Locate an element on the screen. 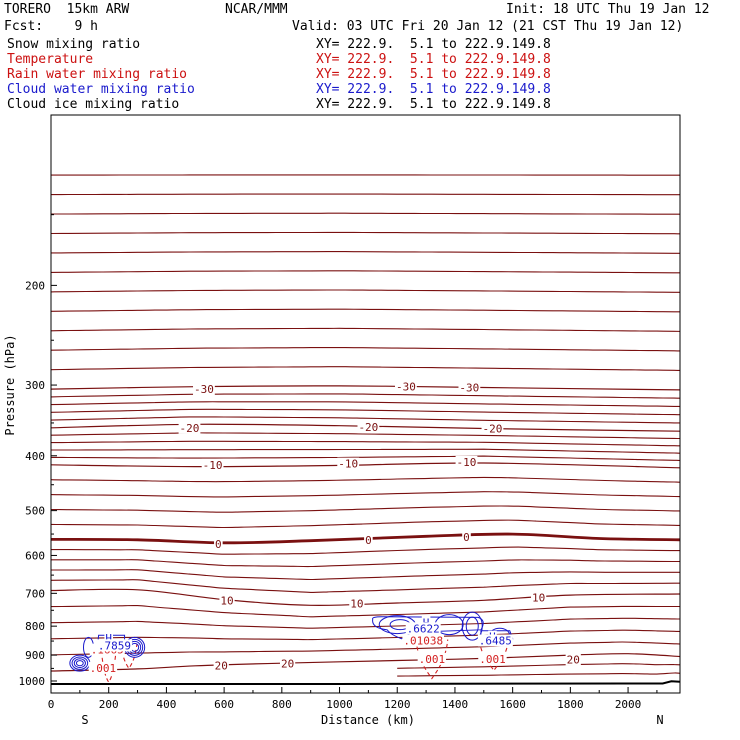 The image size is (740, 740). y-tick-label: 600 is located at coordinates (35, 555).